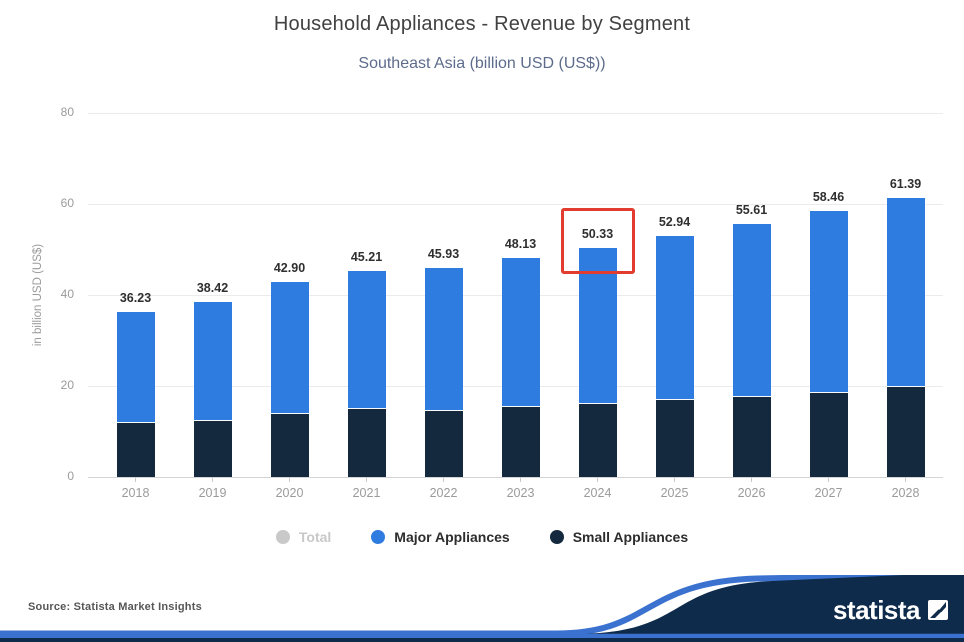  I want to click on bar-value-label-2025: 52.94, so click(674, 222).